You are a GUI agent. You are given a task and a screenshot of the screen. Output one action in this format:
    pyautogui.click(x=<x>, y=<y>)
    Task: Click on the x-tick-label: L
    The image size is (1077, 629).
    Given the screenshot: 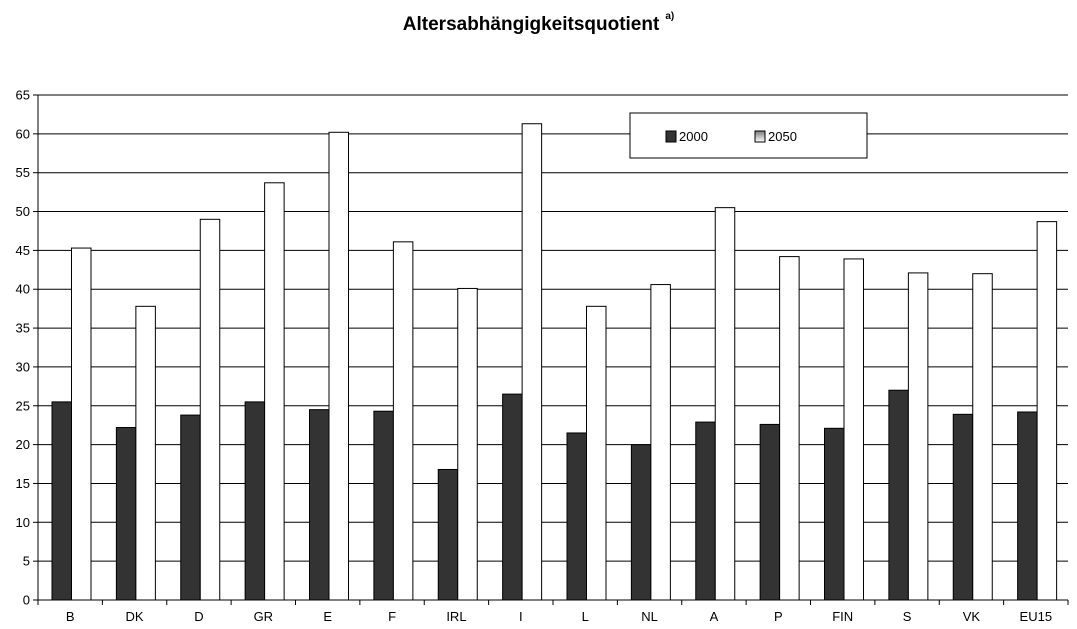 What is the action you would take?
    pyautogui.click(x=585, y=616)
    